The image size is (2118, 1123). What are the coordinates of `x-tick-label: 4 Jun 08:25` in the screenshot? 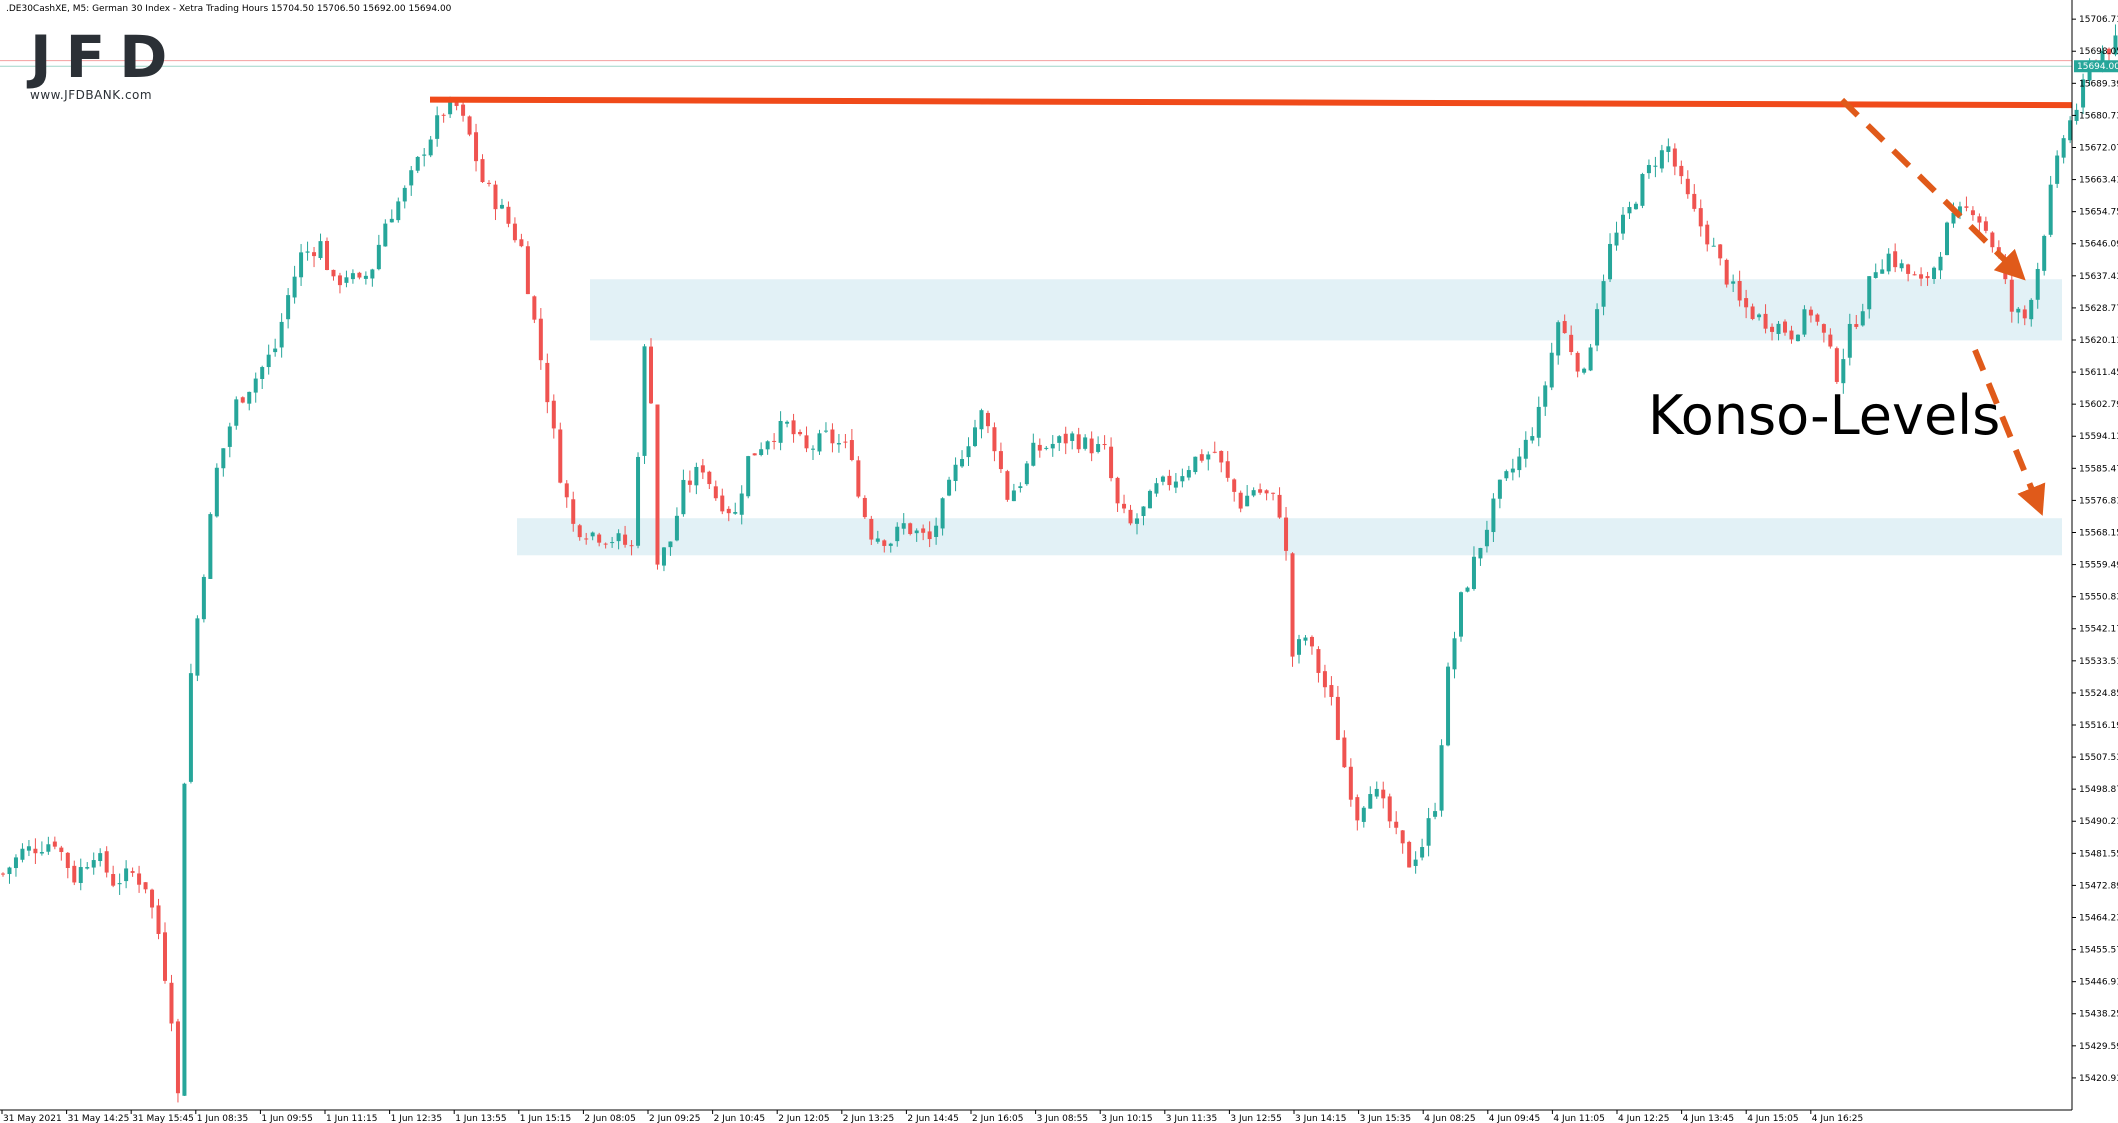 It's located at (1449, 1118).